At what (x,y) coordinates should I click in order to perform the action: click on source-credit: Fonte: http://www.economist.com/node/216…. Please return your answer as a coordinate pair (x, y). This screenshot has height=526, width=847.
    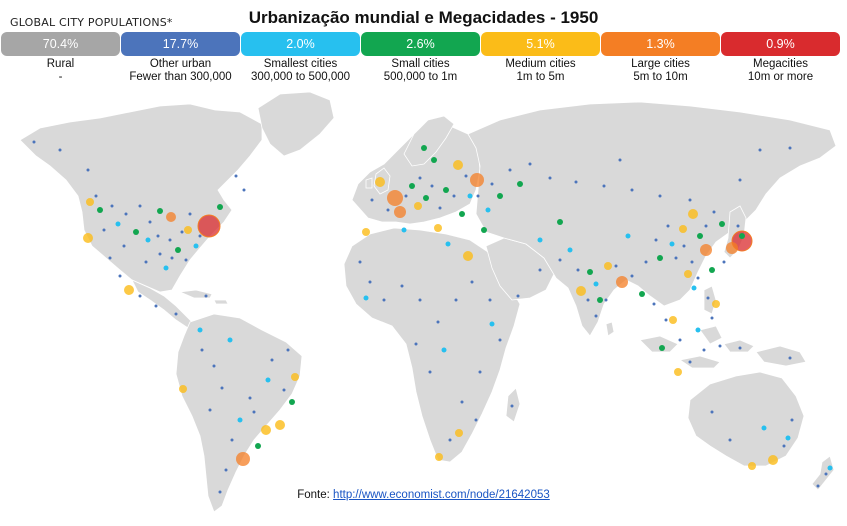
    Looking at the image, I should click on (423, 495).